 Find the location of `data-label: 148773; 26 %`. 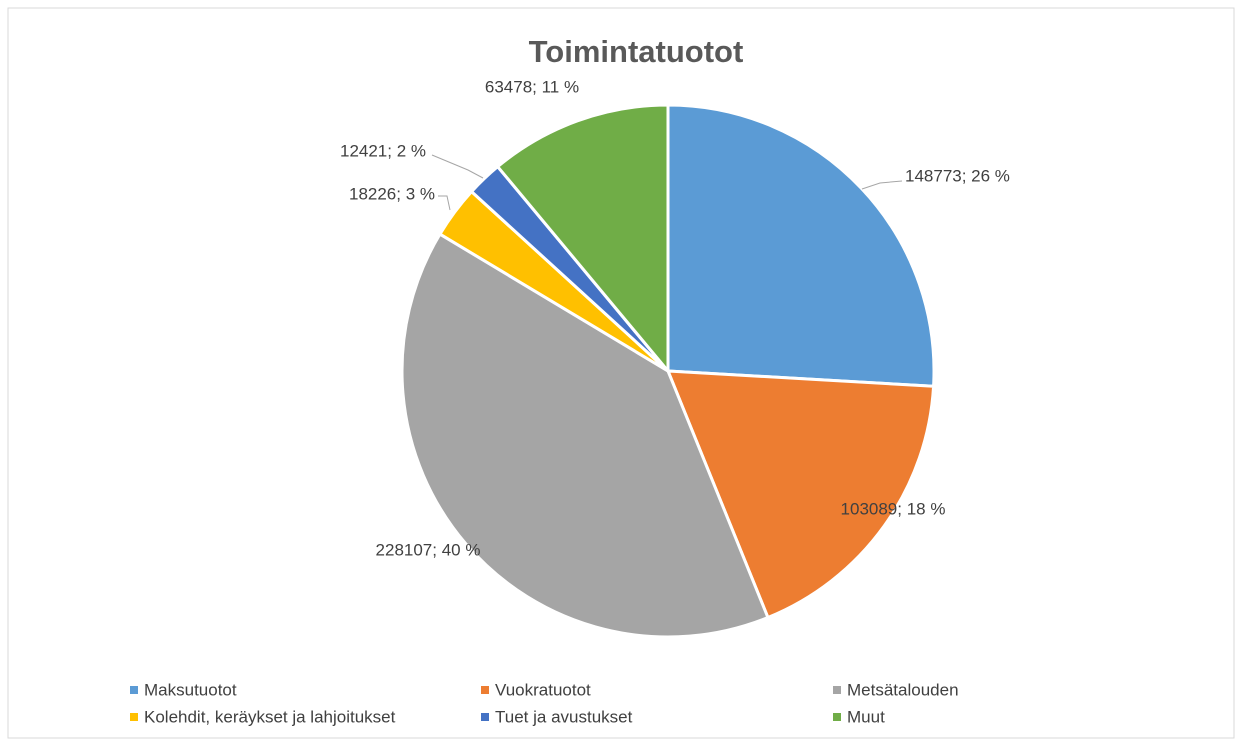

data-label: 148773; 26 % is located at coordinates (957, 175).